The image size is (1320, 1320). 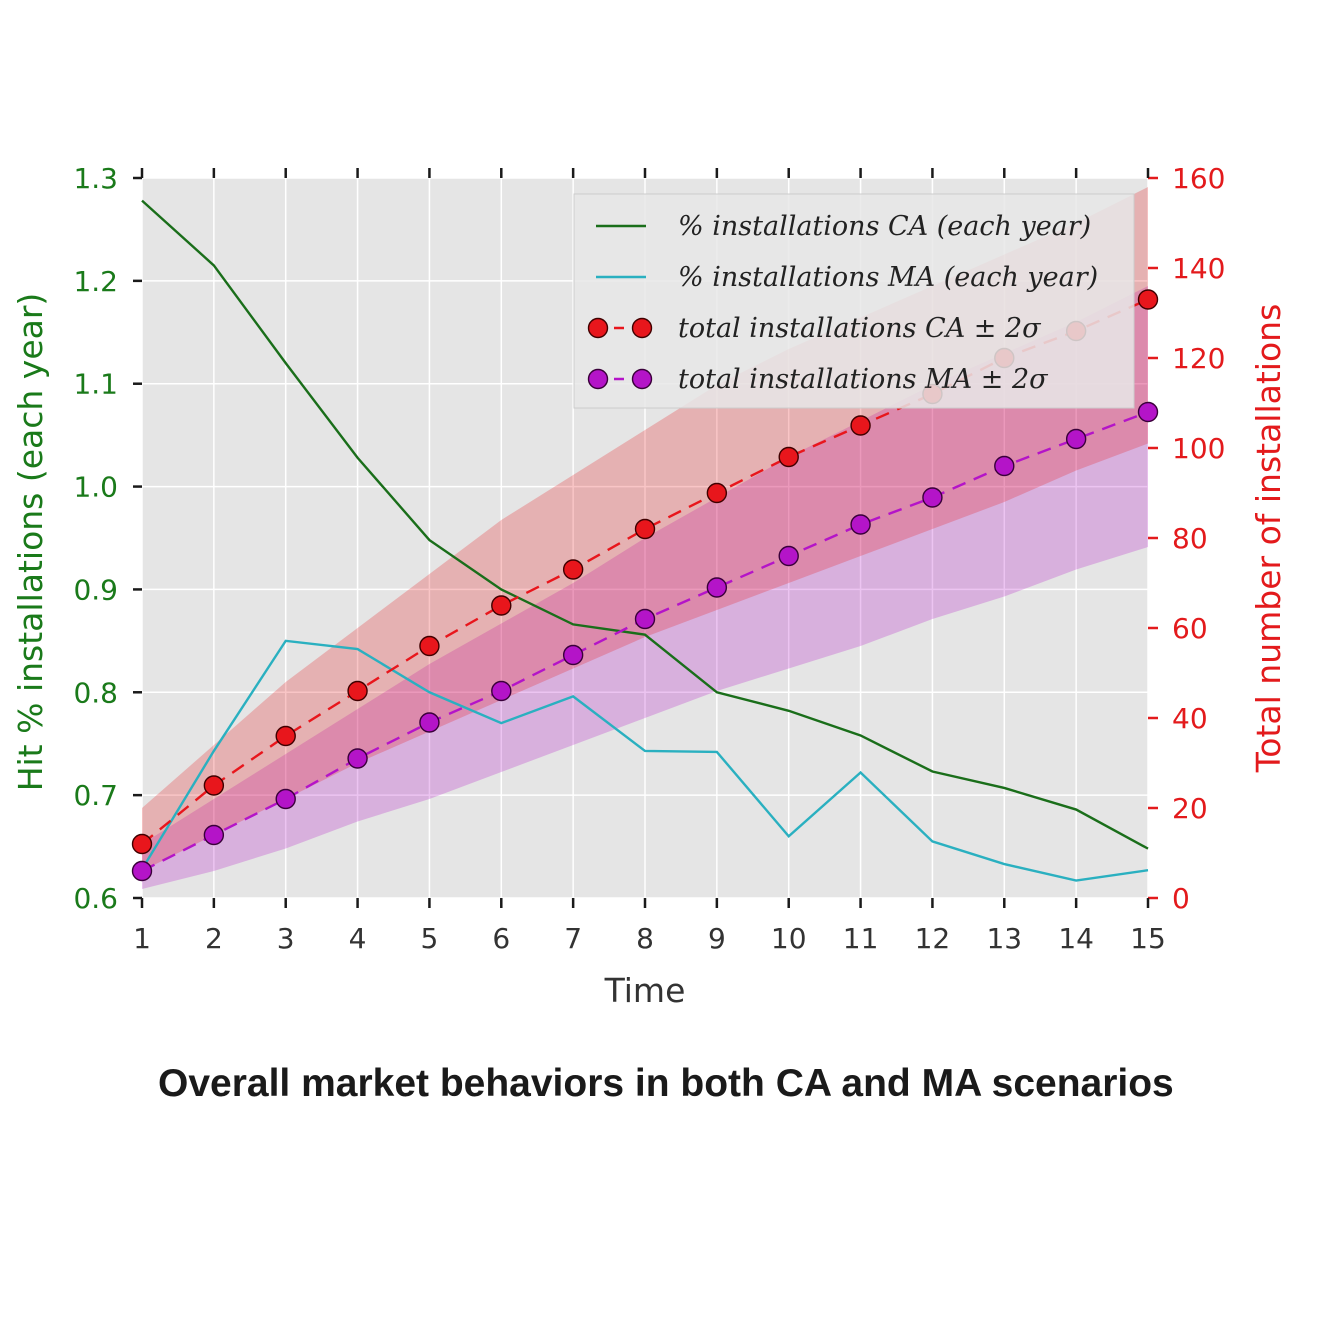 What do you see at coordinates (30, 542) in the screenshot?
I see `y-axis-left-title: Hit % installations (each year)` at bounding box center [30, 542].